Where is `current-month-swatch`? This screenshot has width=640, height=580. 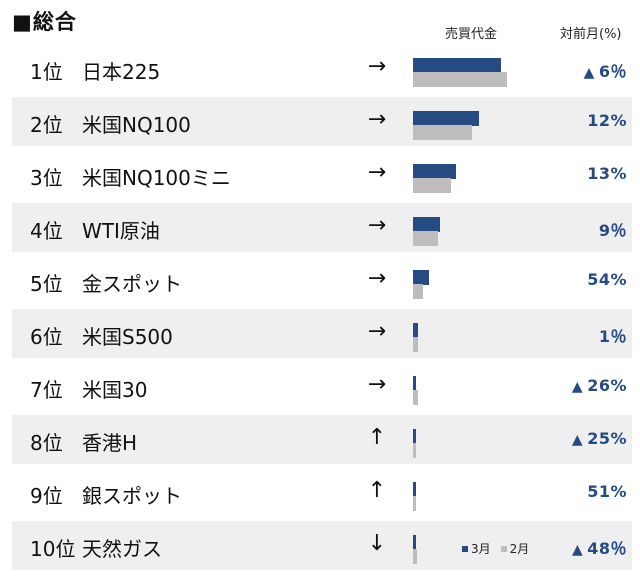
current-month-swatch is located at coordinates (465, 549).